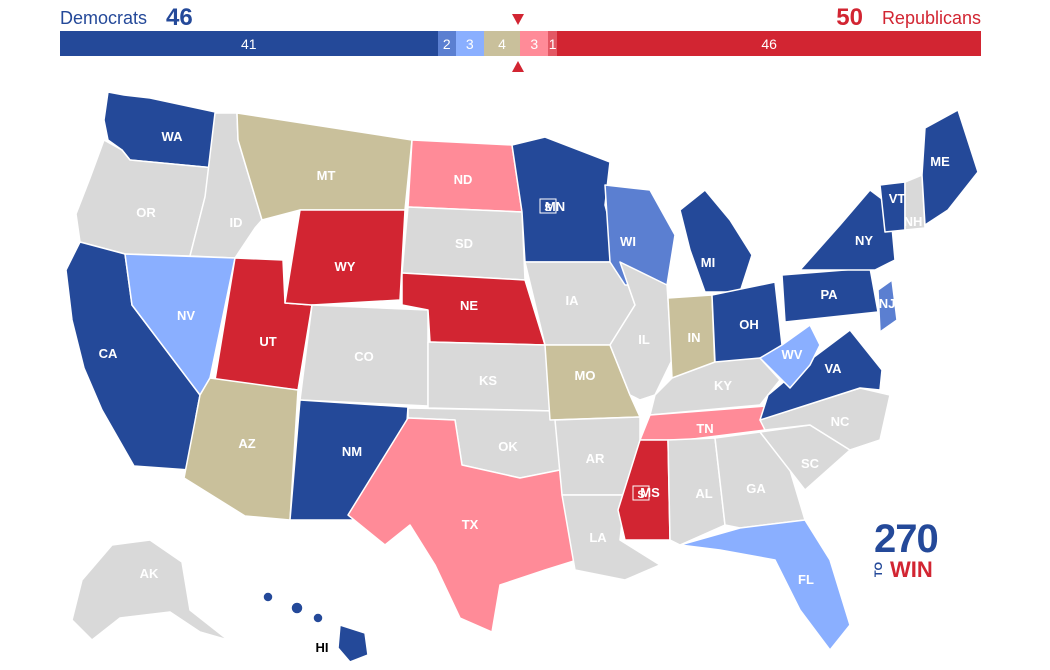 This screenshot has height=670, width=1050. I want to click on state-label-mi: MI, so click(708, 262).